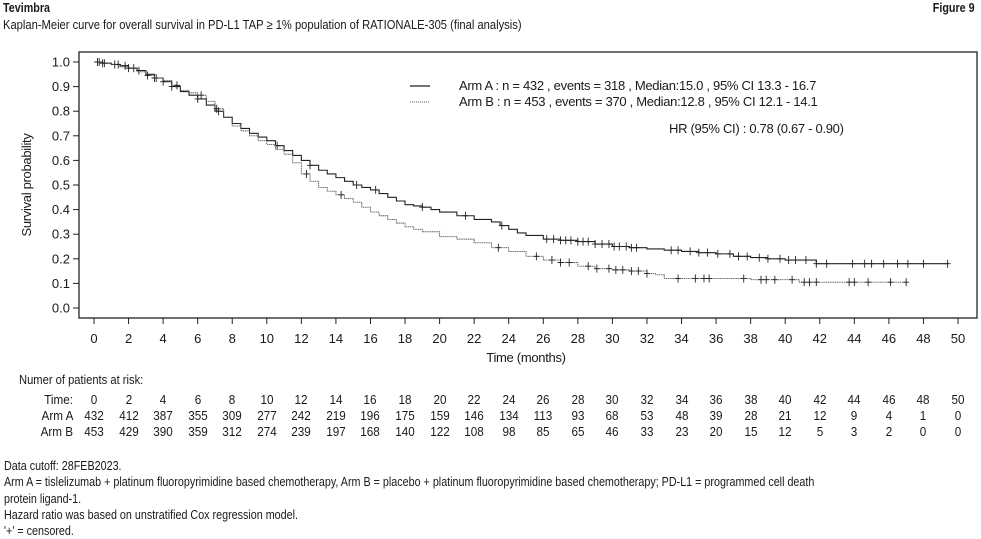 This screenshot has width=981, height=539. Describe the element at coordinates (954, 8) in the screenshot. I see `figure-label: Figure 9` at that location.